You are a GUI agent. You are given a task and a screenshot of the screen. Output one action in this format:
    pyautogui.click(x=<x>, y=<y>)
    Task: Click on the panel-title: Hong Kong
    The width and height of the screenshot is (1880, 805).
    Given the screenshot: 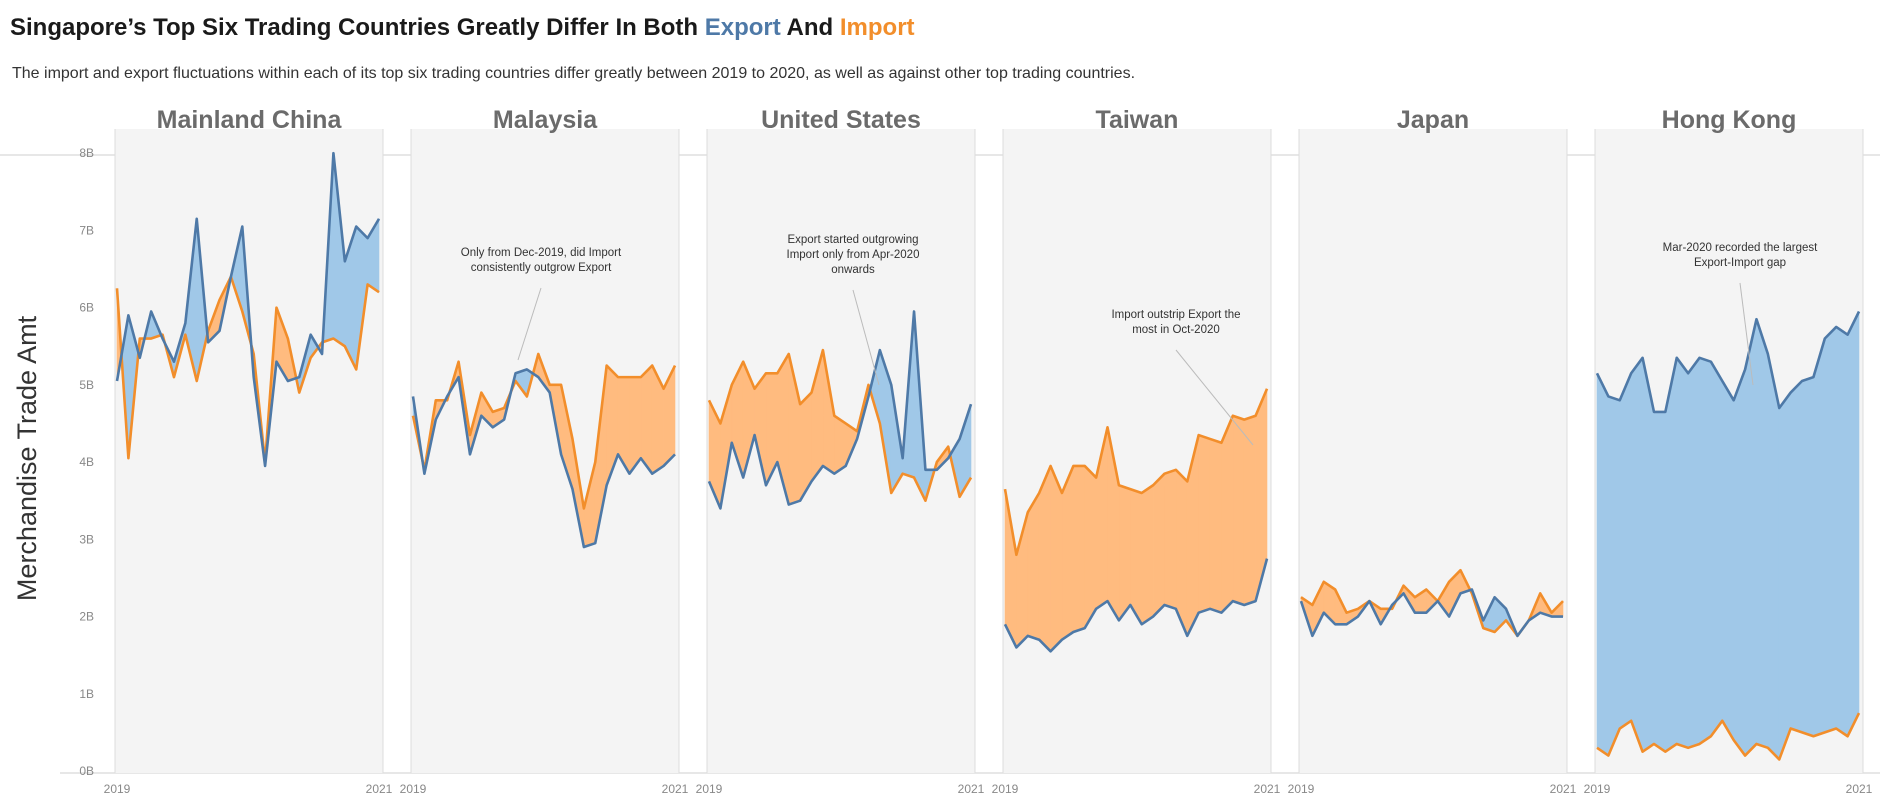 What is the action you would take?
    pyautogui.click(x=1729, y=120)
    